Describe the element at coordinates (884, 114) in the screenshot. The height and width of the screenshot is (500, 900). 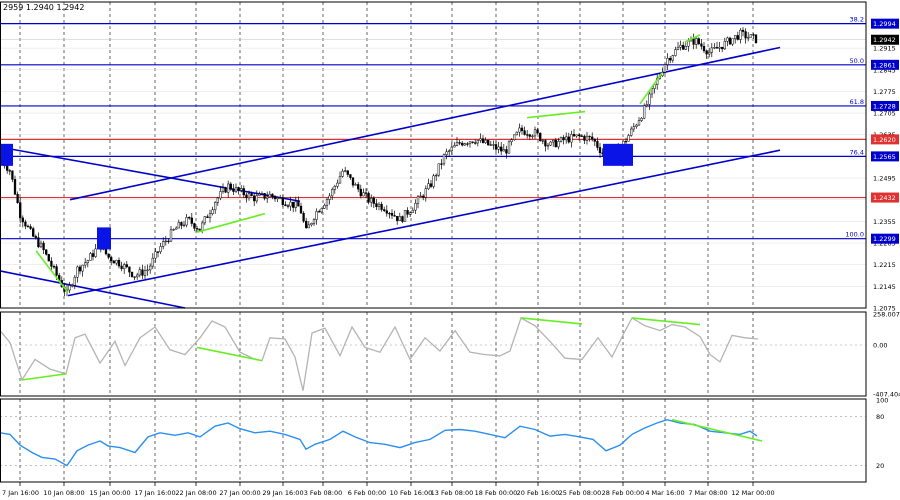
I see `price-tick-label: 1.2705` at that location.